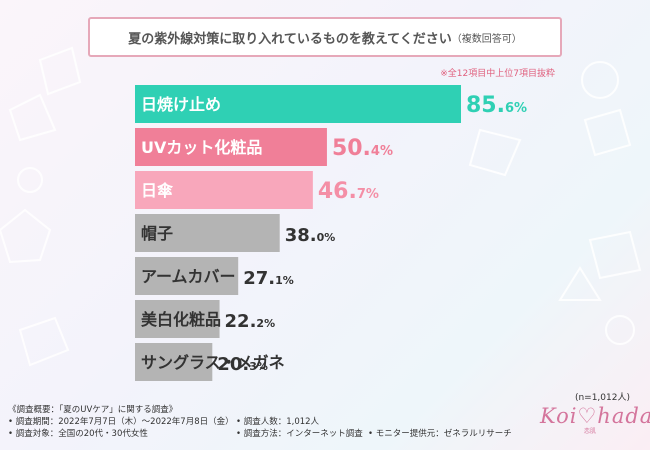 This screenshot has height=450, width=650. Describe the element at coordinates (157, 233) in the screenshot. I see `category-label-4: 帽子` at that location.